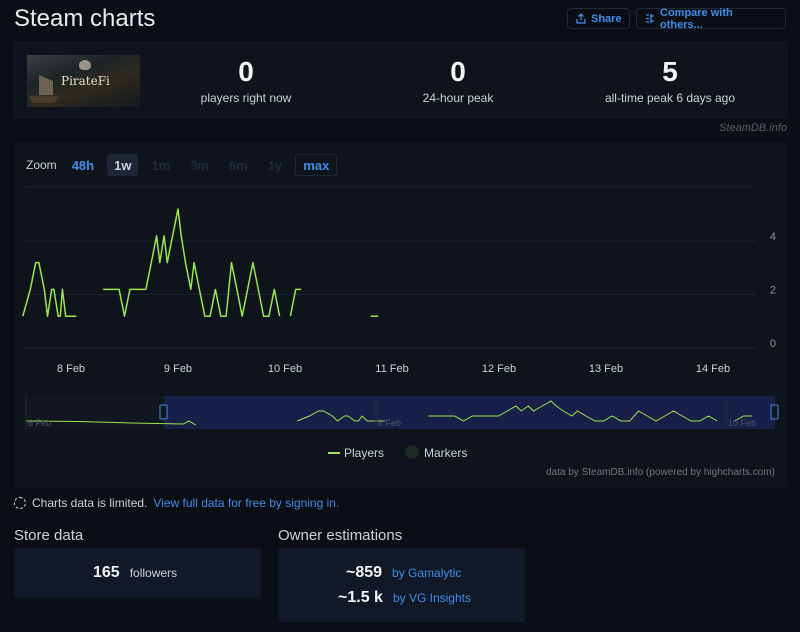 This screenshot has height=632, width=800. What do you see at coordinates (275, 165) in the screenshot?
I see `zoom-1y-button: 1y` at bounding box center [275, 165].